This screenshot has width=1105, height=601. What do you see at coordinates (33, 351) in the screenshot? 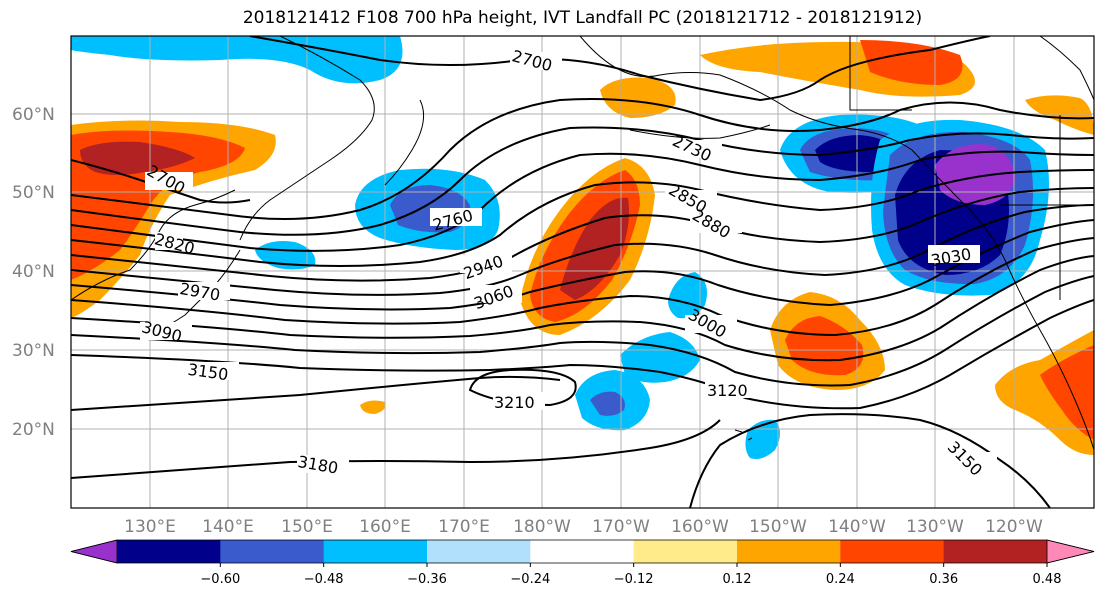
I see `lat-label-30n: 30°N` at bounding box center [33, 351].